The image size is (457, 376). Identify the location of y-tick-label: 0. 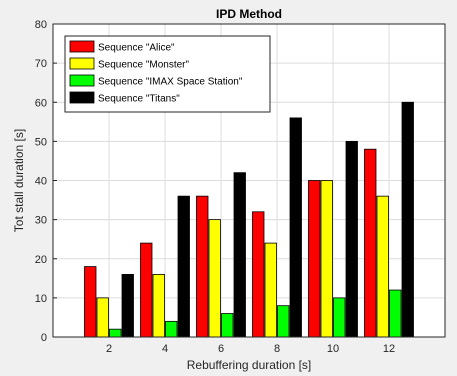
(44, 338).